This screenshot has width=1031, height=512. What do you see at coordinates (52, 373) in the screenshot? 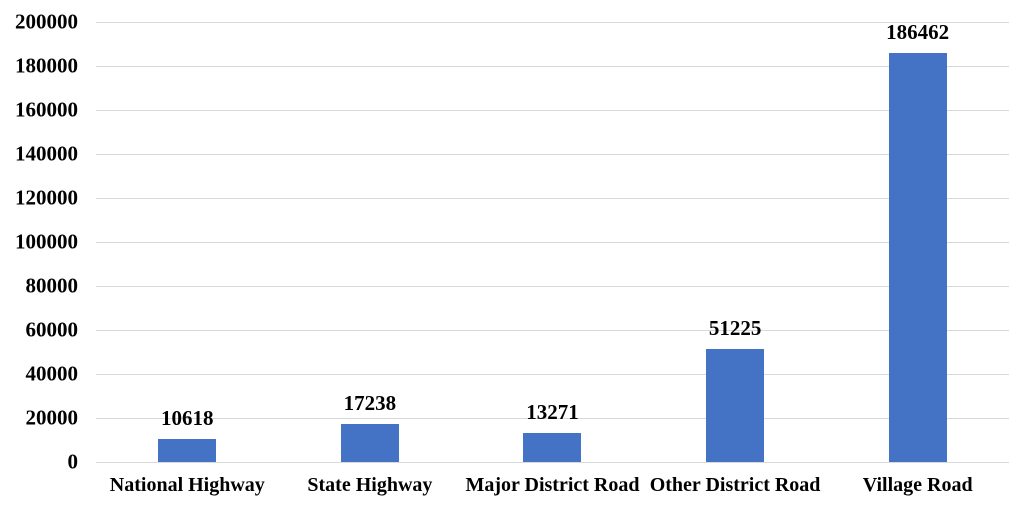
I see `y-axis-tick-label: 40000` at bounding box center [52, 373].